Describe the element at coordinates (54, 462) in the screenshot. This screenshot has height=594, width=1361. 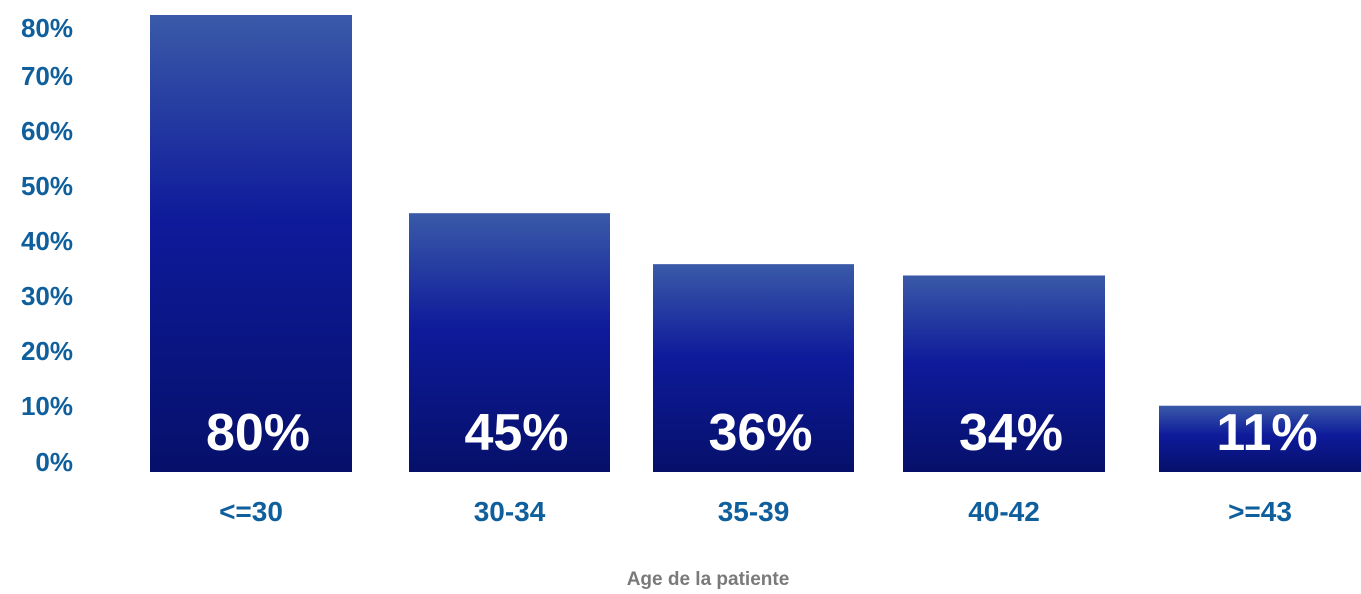
I see `y-tick-label: 0%` at that location.